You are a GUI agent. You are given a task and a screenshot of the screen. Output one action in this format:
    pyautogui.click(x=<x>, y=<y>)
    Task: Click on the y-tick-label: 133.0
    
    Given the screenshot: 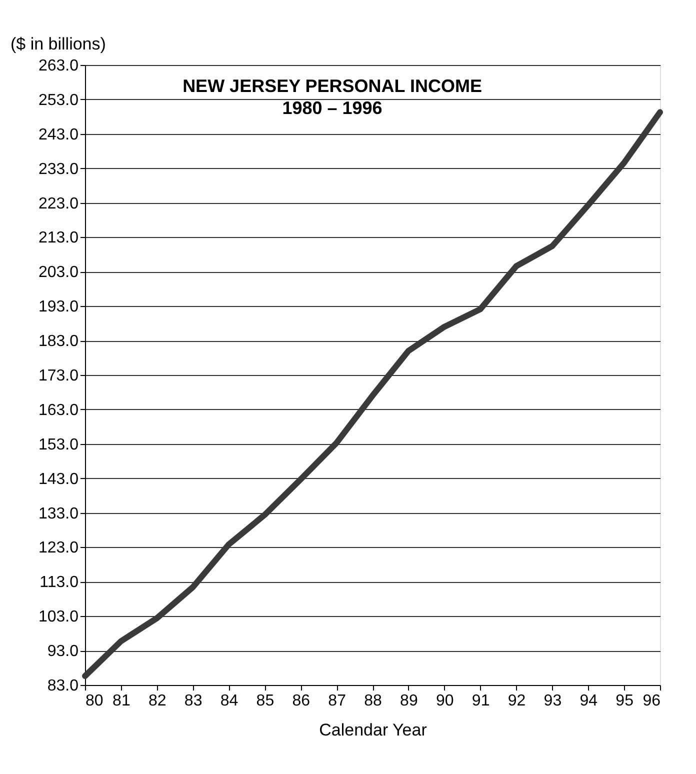 What is the action you would take?
    pyautogui.click(x=58, y=513)
    